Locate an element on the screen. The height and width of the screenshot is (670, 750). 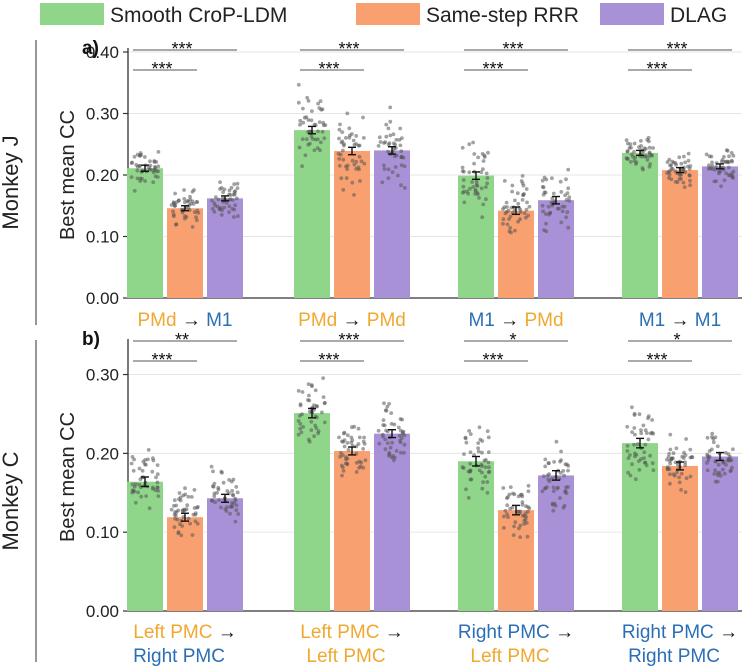
arrow: → is located at coordinates (194, 320).